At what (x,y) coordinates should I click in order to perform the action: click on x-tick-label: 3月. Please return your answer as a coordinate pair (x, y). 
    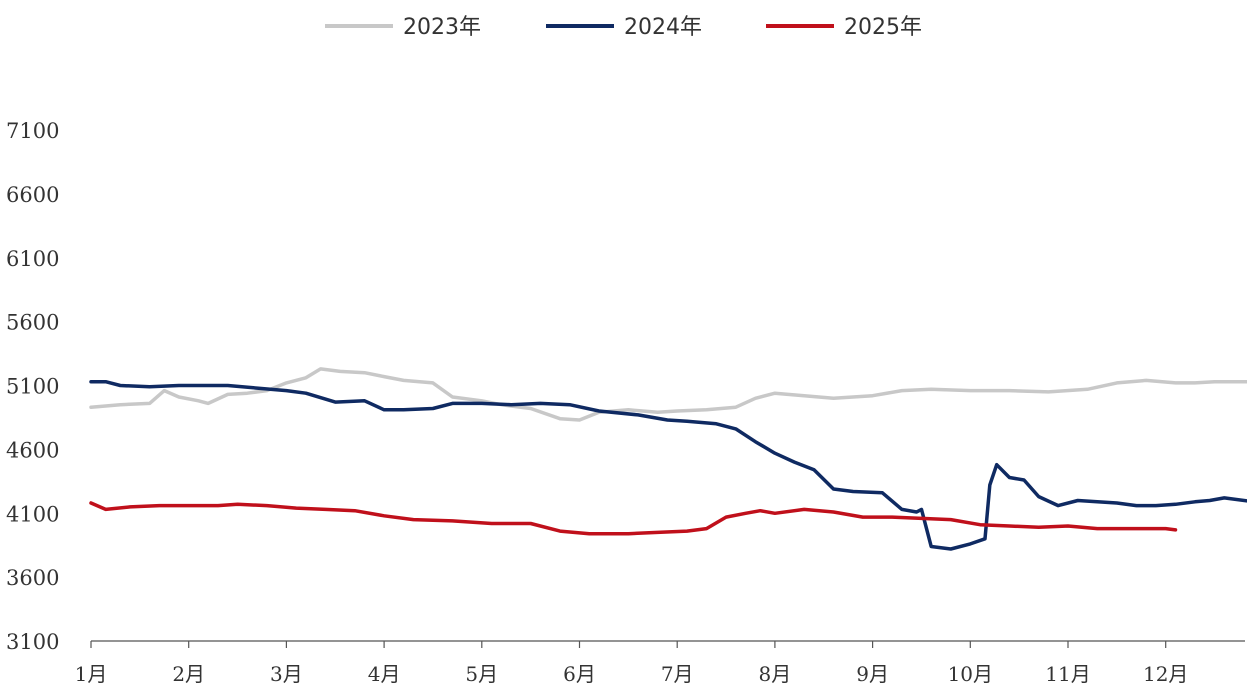
    Looking at the image, I should click on (286, 674).